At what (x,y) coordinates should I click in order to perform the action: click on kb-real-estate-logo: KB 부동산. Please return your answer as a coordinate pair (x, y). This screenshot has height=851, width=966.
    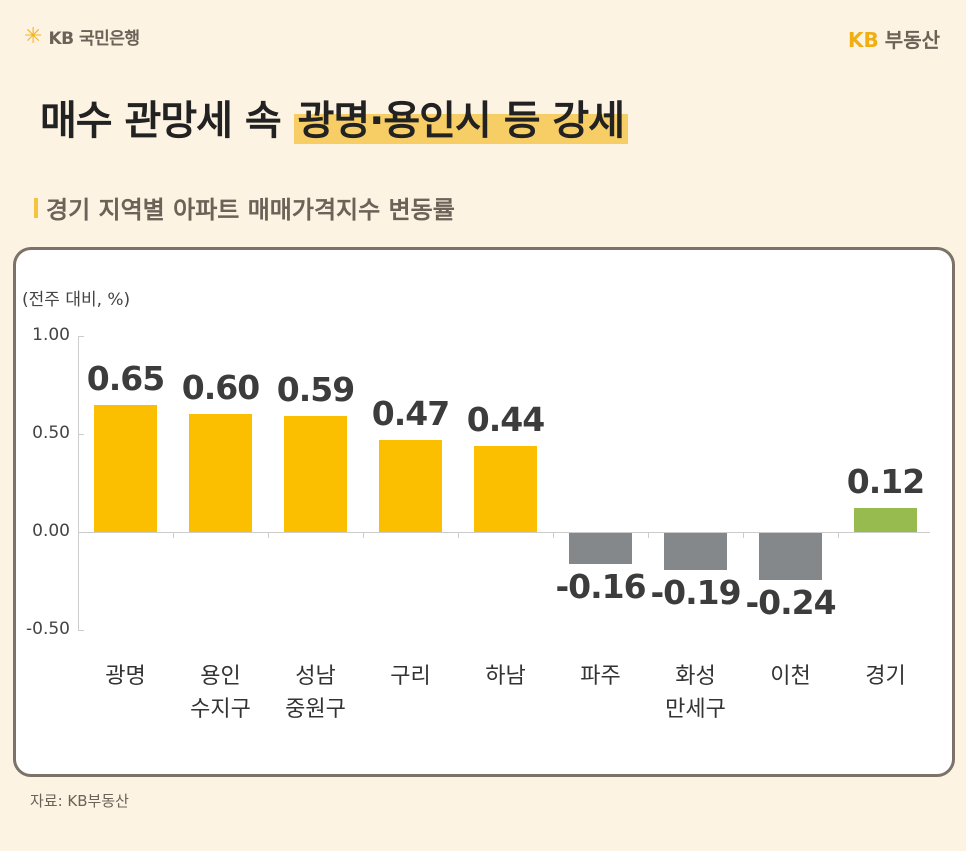
    Looking at the image, I should click on (894, 38).